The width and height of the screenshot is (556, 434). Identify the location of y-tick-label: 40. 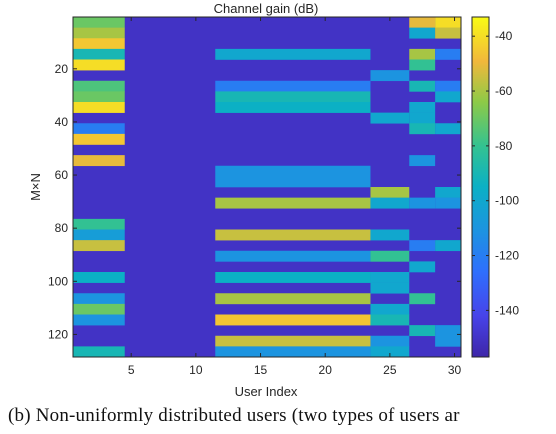
(62, 122).